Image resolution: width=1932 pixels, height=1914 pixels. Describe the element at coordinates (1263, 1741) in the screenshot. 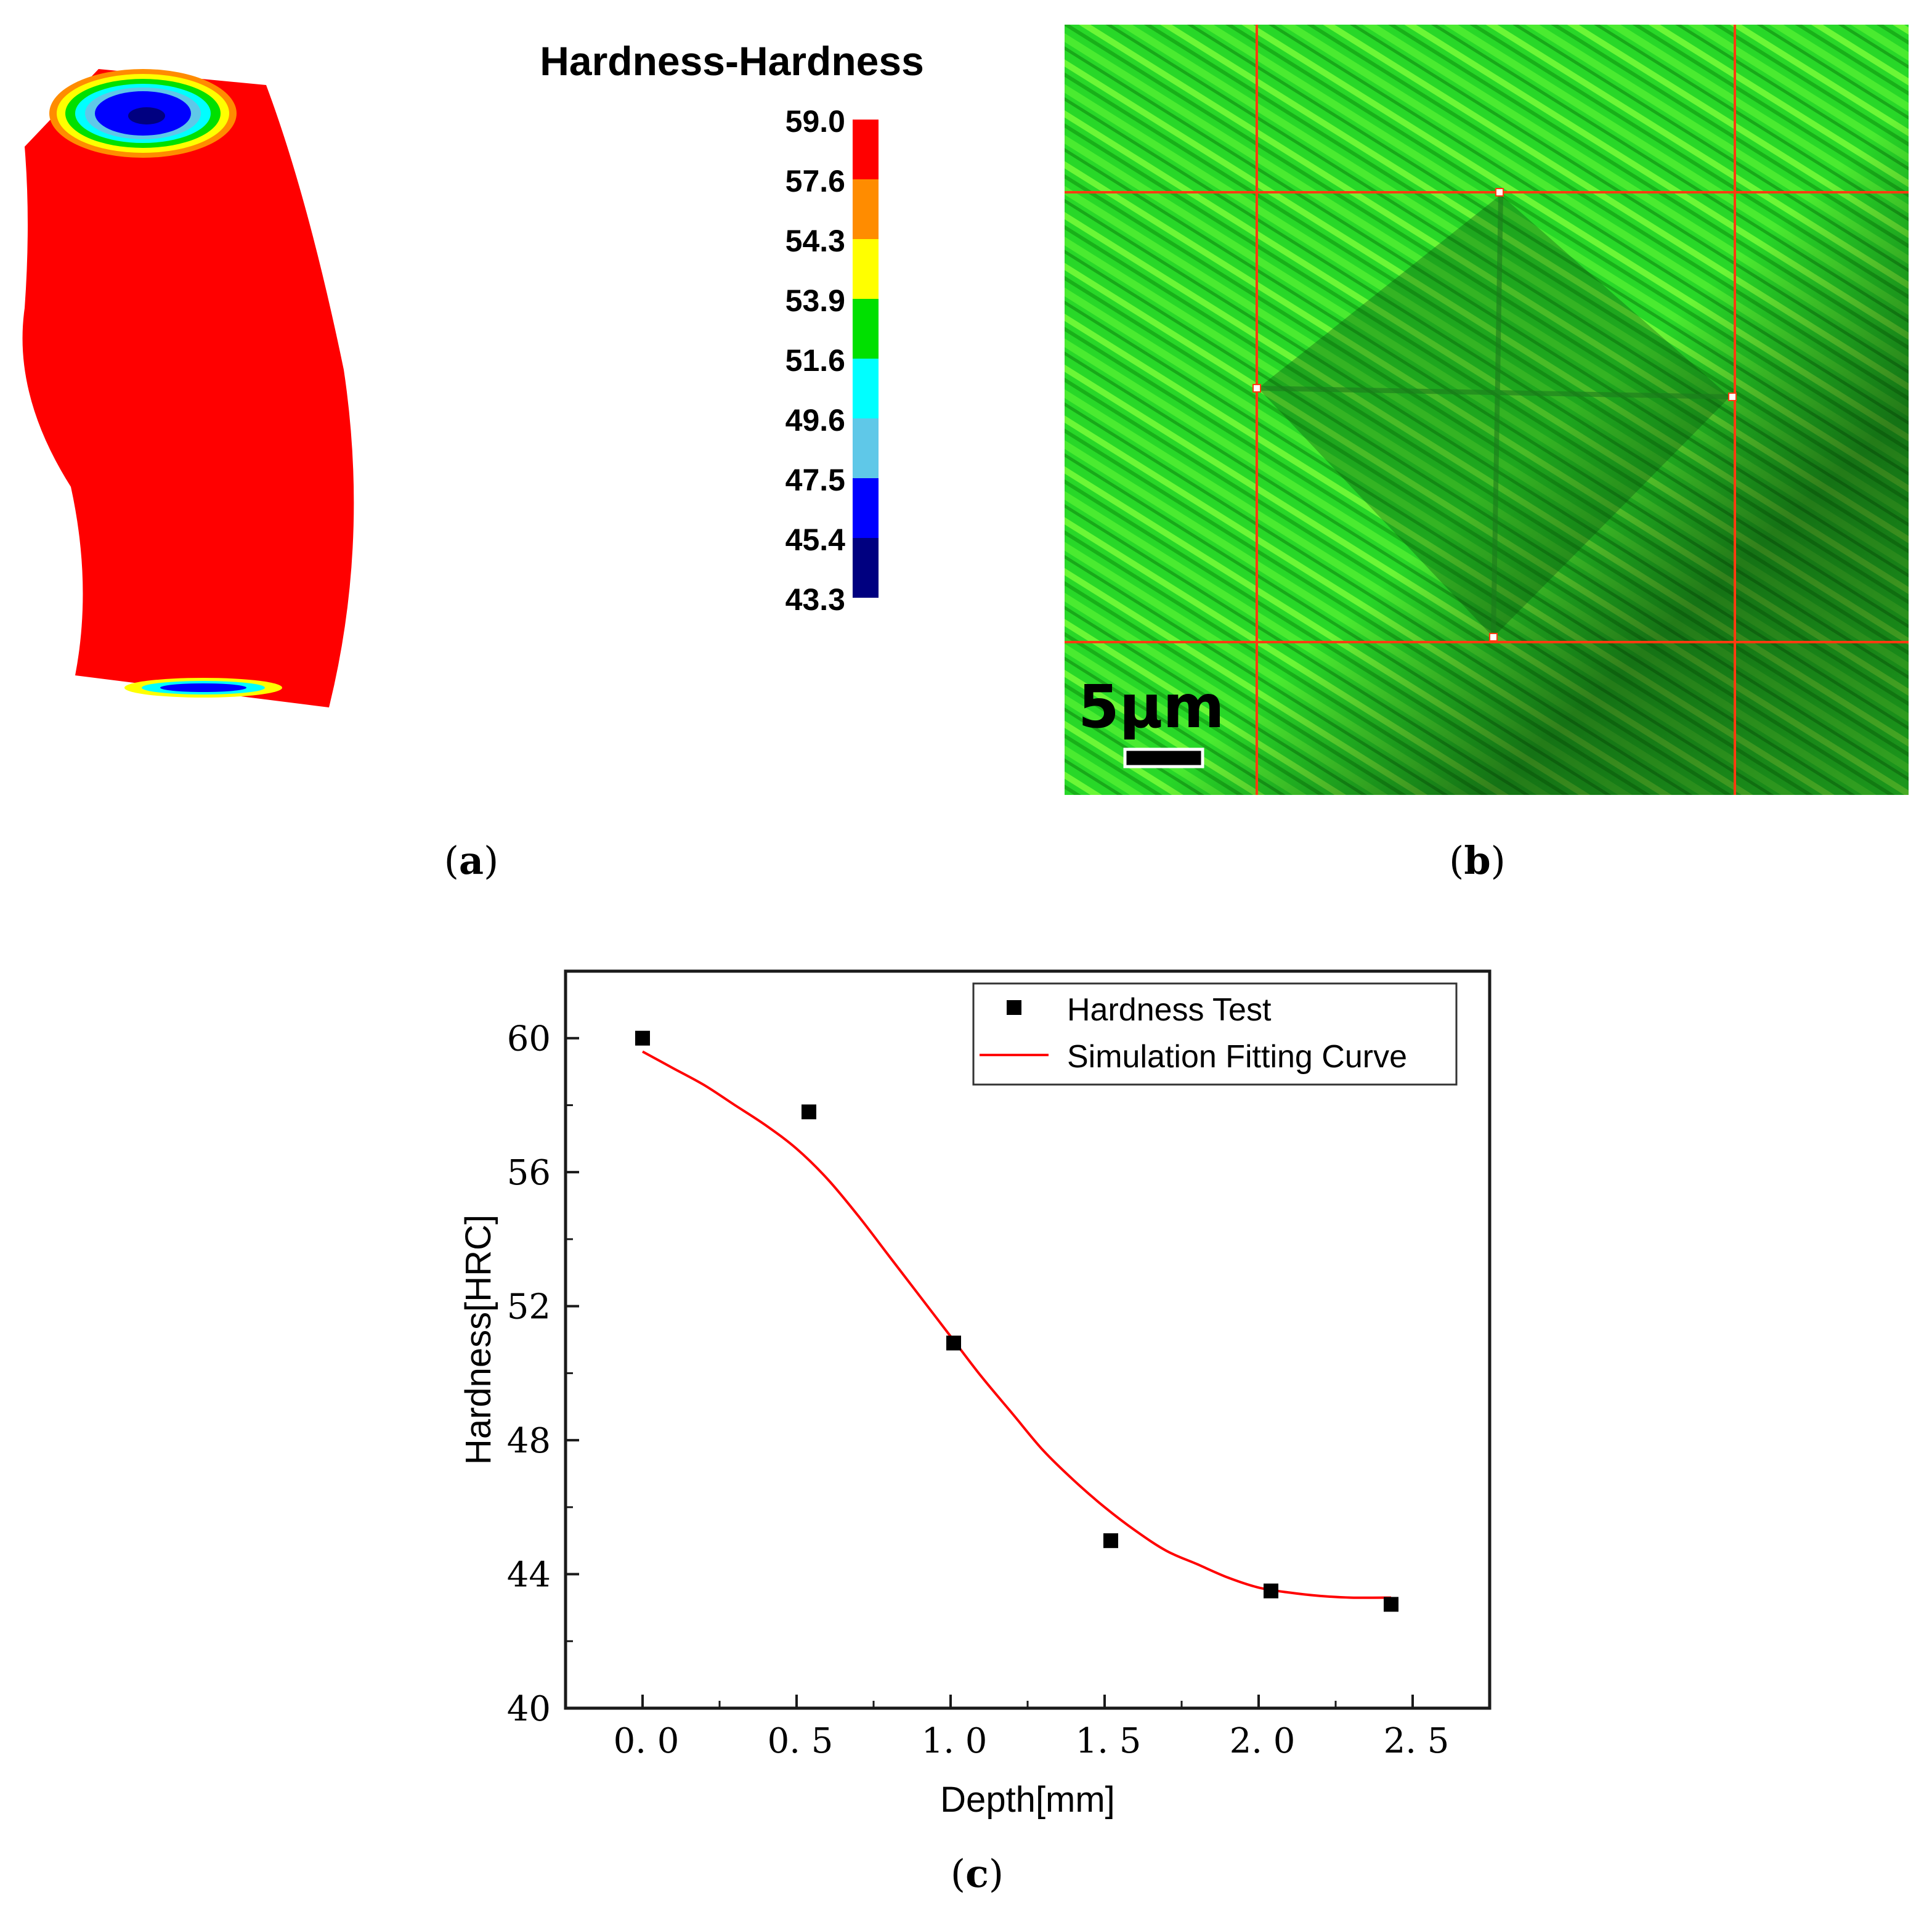

I see `x-tick-label: 2. 0` at that location.